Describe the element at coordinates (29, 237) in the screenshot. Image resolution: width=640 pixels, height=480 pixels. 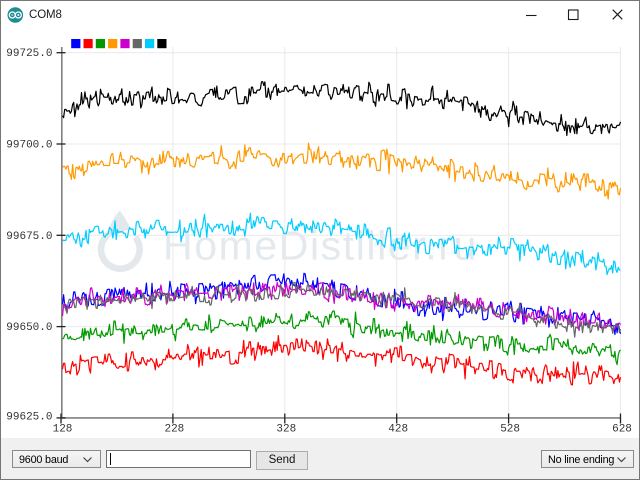
I see `svg-text: 99675.0` at that location.